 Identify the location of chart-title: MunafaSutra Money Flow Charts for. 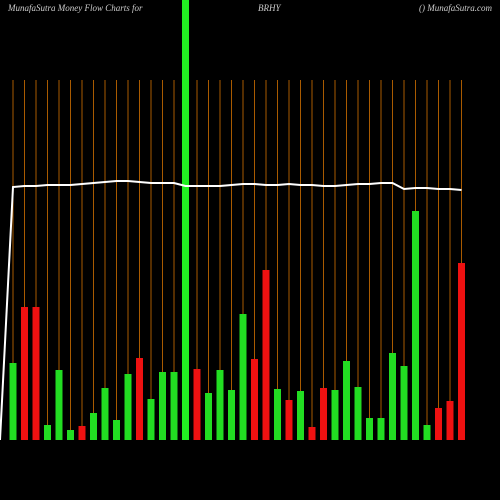
(75, 8).